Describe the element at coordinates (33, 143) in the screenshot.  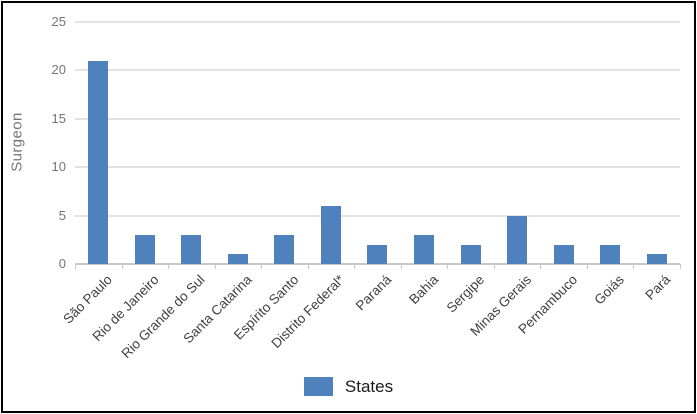
I see `y-axis-tick-labels: 0 5 10 15 20 25` at that location.